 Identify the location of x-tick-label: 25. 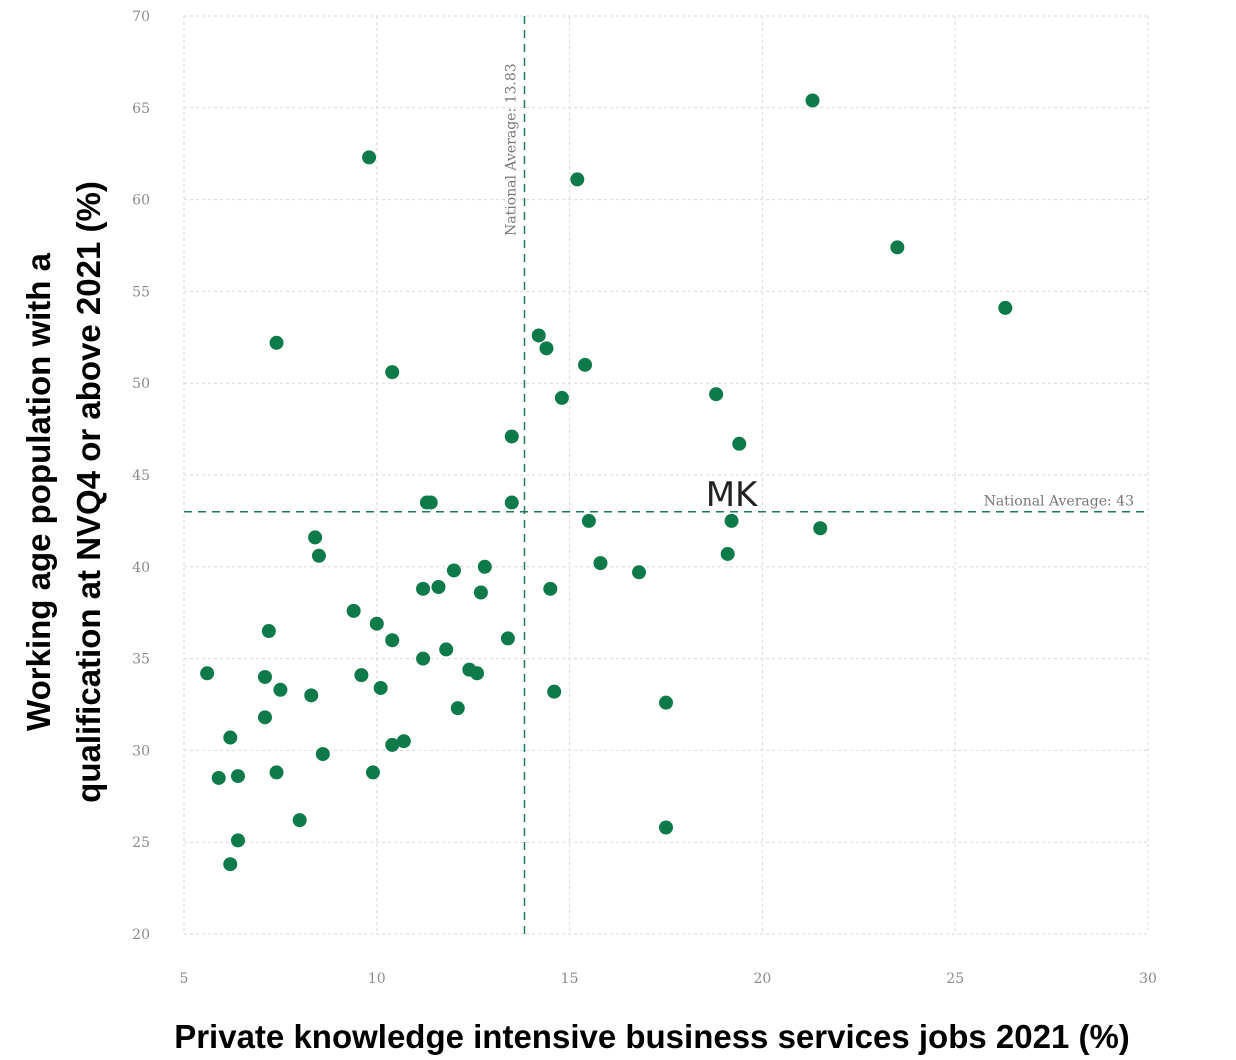
(955, 979).